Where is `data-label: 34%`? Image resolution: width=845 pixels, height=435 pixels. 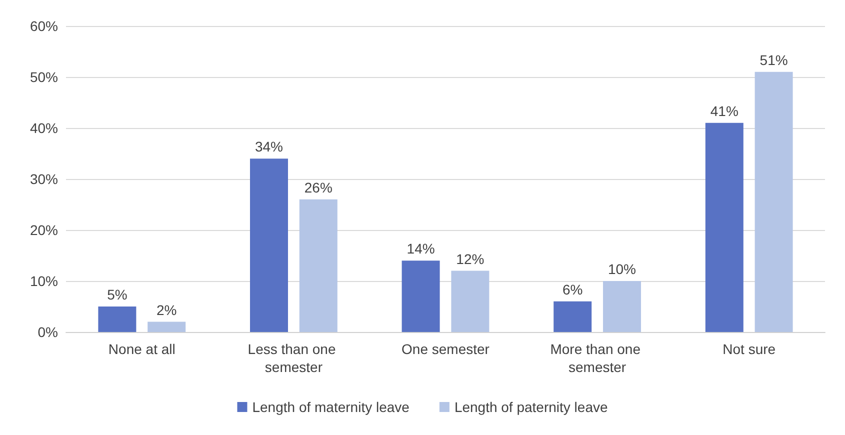 data-label: 34% is located at coordinates (269, 146).